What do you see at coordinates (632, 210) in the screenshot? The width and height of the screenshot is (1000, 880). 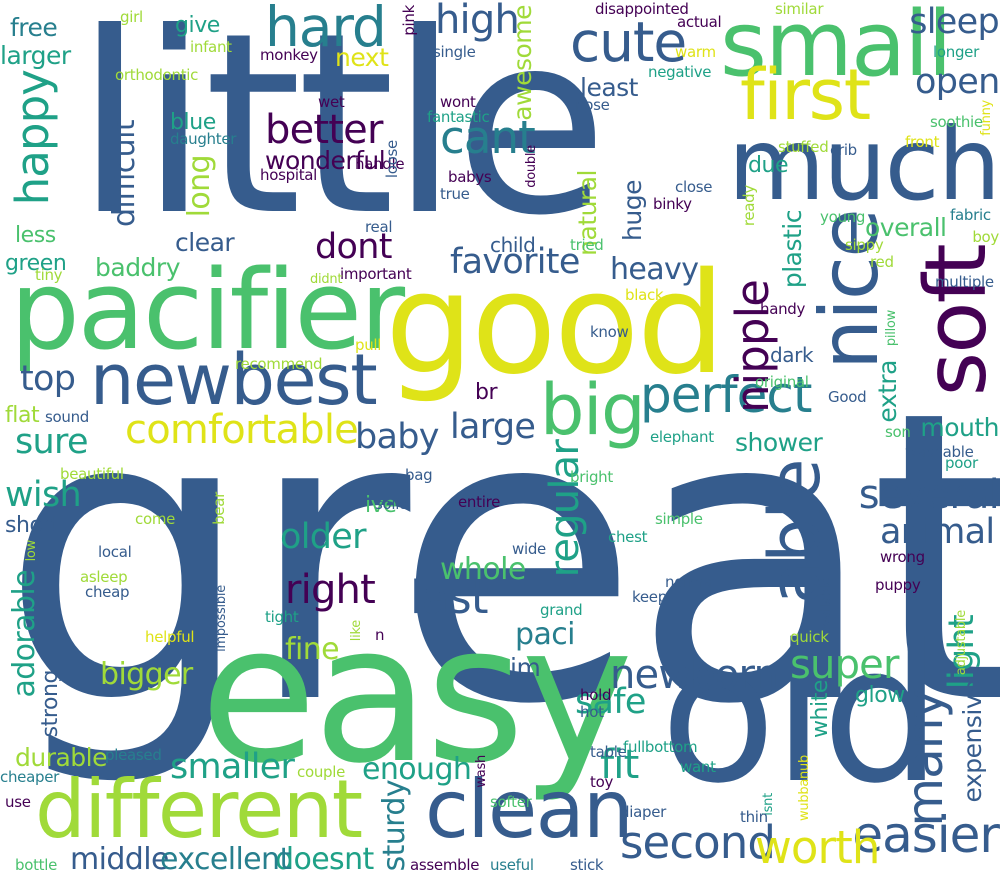 I see `word-huge: huge` at bounding box center [632, 210].